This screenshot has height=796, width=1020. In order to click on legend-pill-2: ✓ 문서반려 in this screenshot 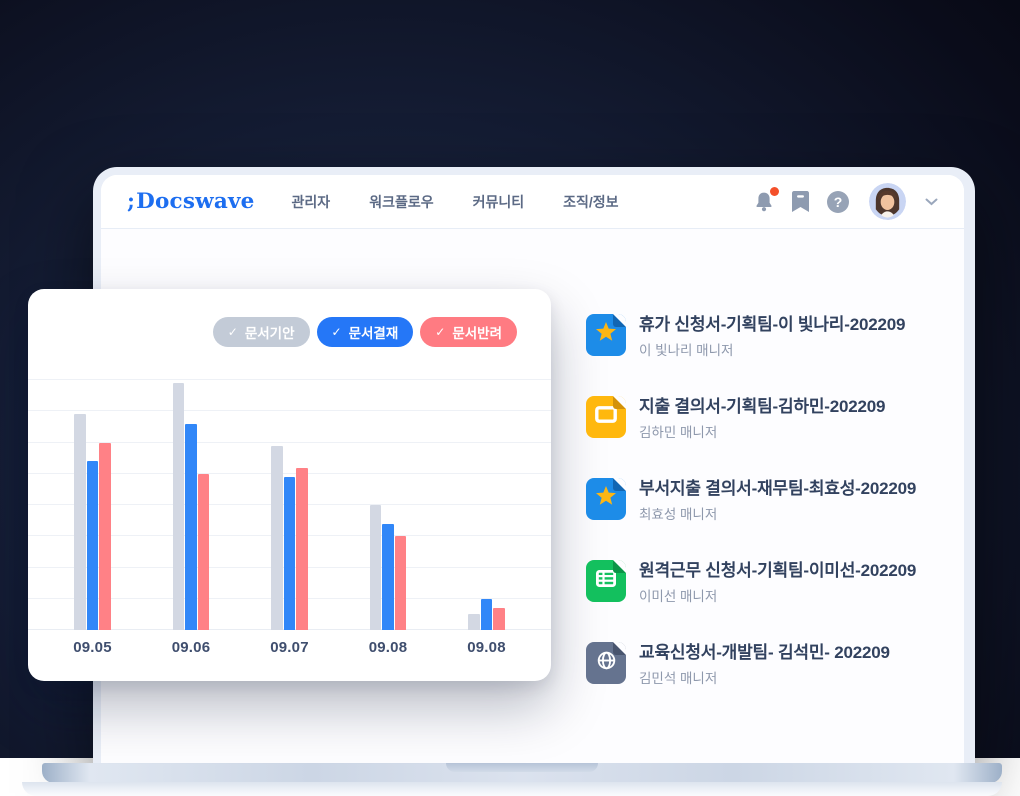, I will do `click(468, 332)`.